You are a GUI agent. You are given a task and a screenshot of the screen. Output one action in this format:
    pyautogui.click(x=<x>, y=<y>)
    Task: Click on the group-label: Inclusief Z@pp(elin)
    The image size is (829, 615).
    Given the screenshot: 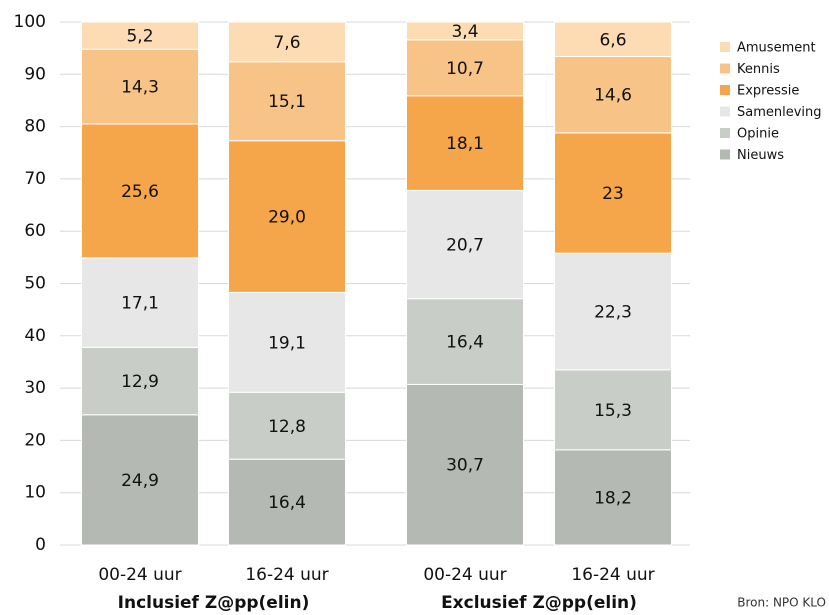 What is the action you would take?
    pyautogui.click(x=214, y=603)
    